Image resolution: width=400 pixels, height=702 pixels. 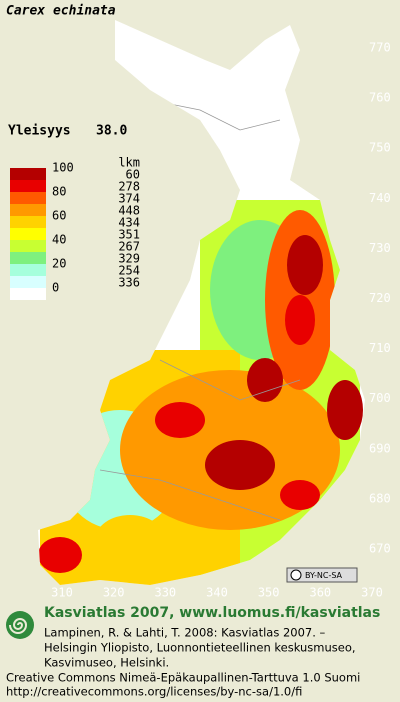 I want to click on legend-count: 448, so click(x=129, y=211).